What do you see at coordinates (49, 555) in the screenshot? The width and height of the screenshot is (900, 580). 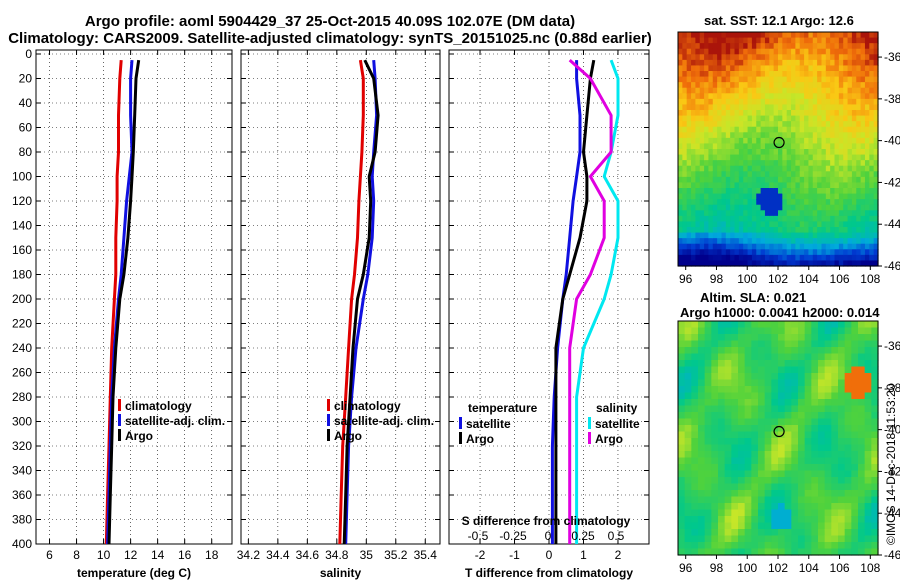 I see `x-tick-label: 6` at bounding box center [49, 555].